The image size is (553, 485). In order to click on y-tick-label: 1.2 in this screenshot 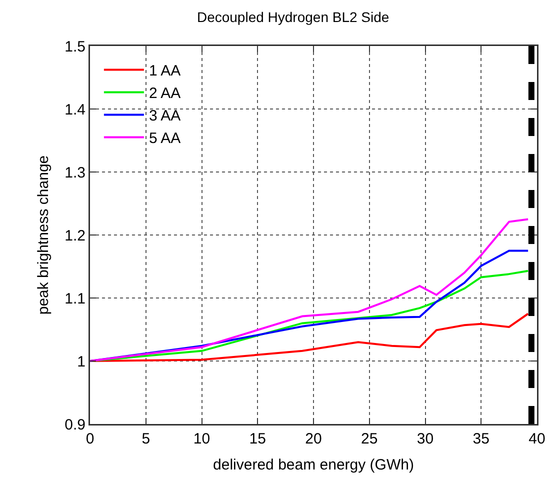, I will do `click(75, 235)`.